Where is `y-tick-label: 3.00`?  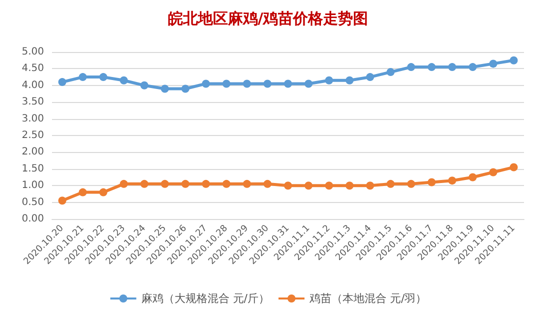 y-tick-label: 3.00 is located at coordinates (33, 118).